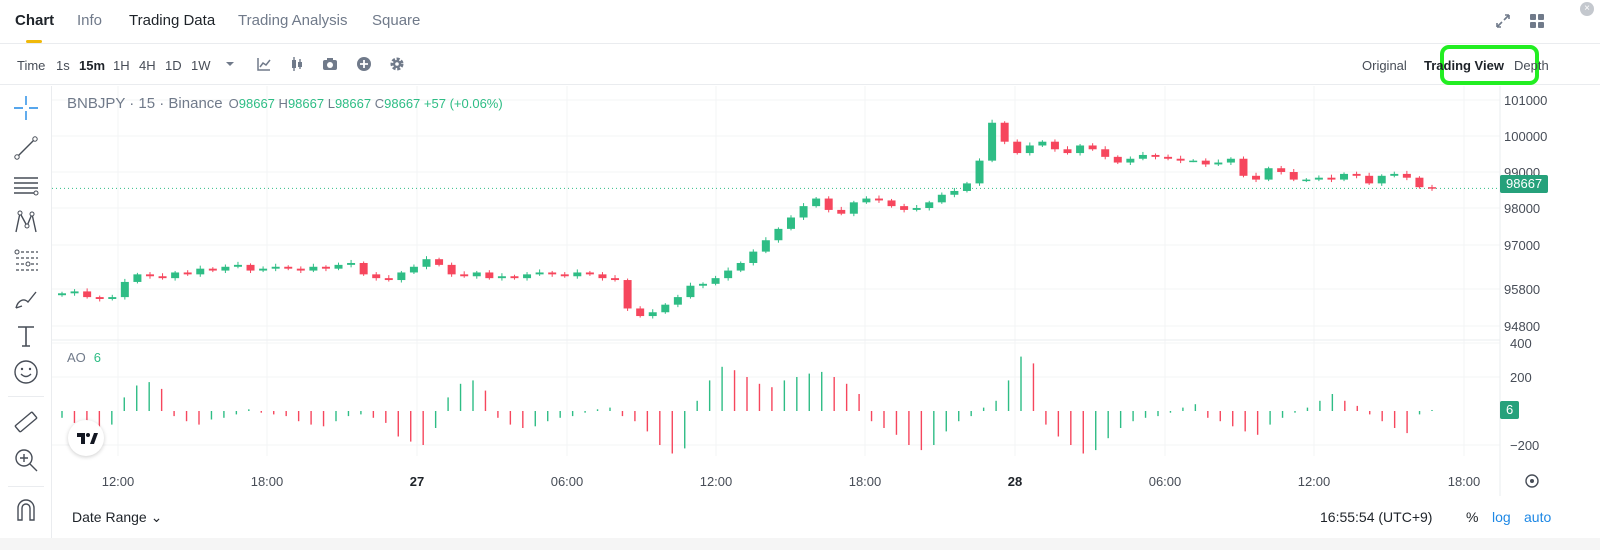 The height and width of the screenshot is (550, 1600). What do you see at coordinates (26, 318) in the screenshot?
I see `drawing-toolbar` at bounding box center [26, 318].